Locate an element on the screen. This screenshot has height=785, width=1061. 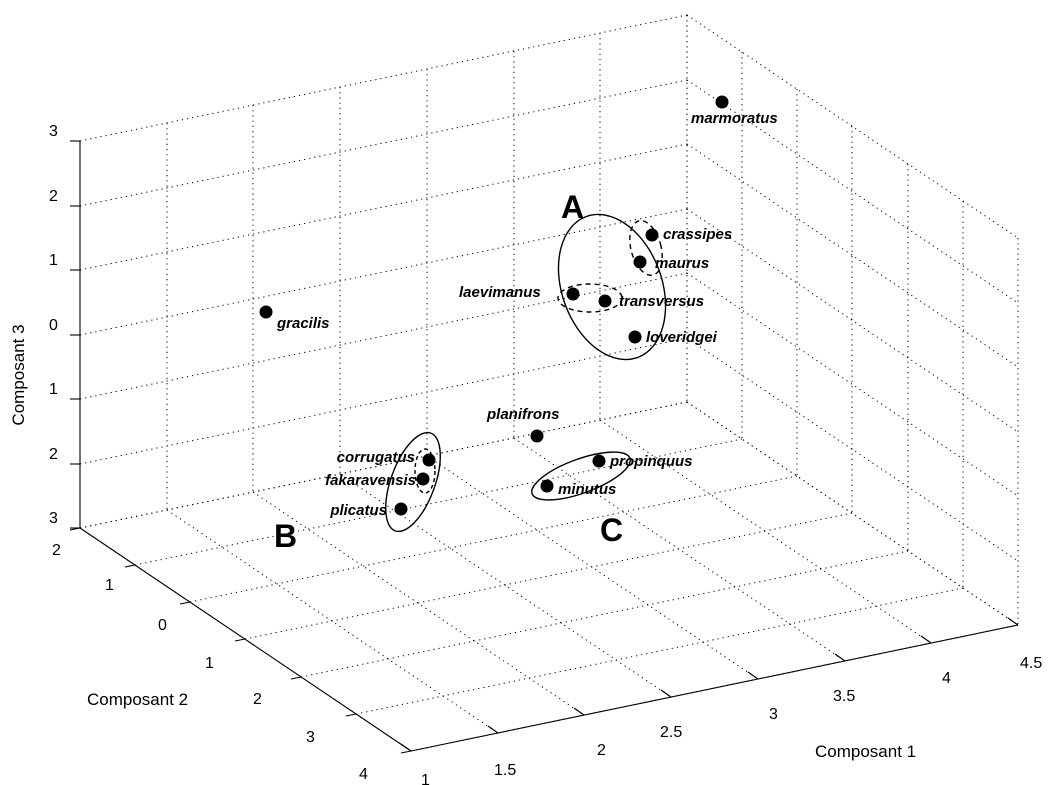
subgroup-crassipes-maurus-ellipse is located at coordinates (646, 248).